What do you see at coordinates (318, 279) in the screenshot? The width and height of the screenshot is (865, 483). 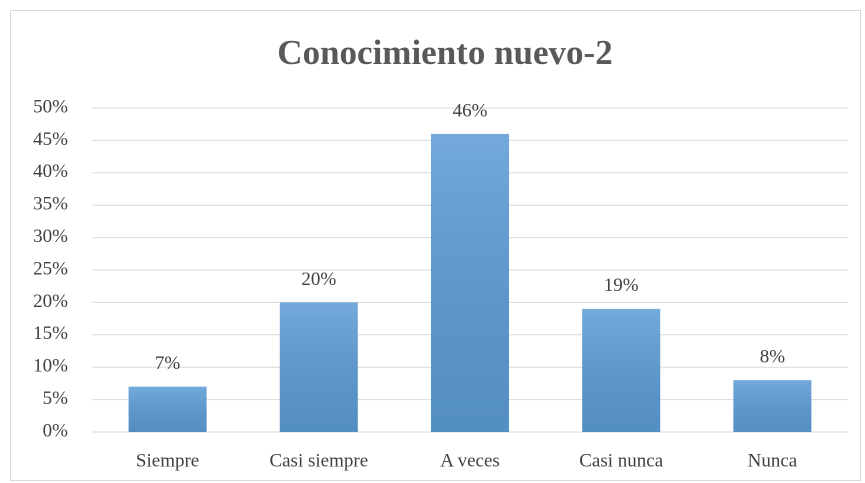 I see `data-label: 20%` at bounding box center [318, 279].